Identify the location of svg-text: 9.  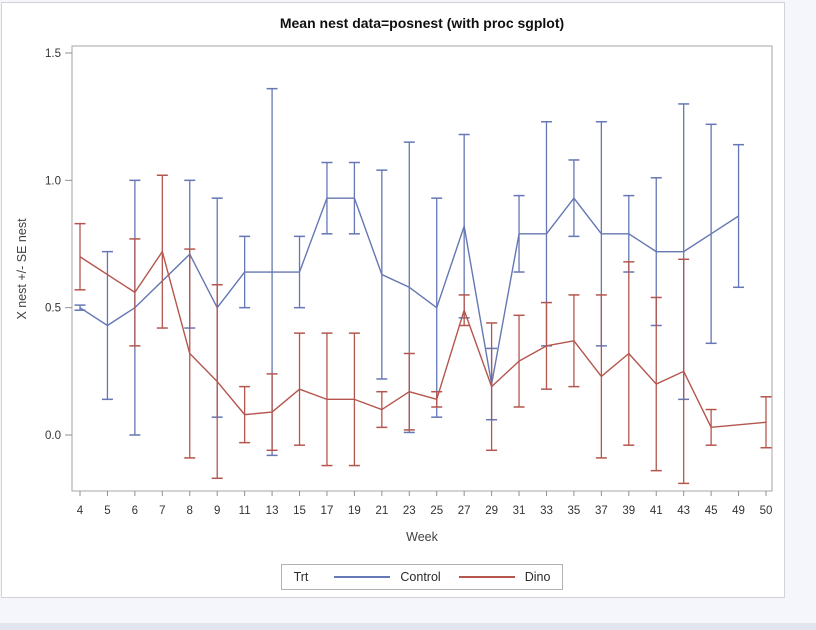
(217, 511).